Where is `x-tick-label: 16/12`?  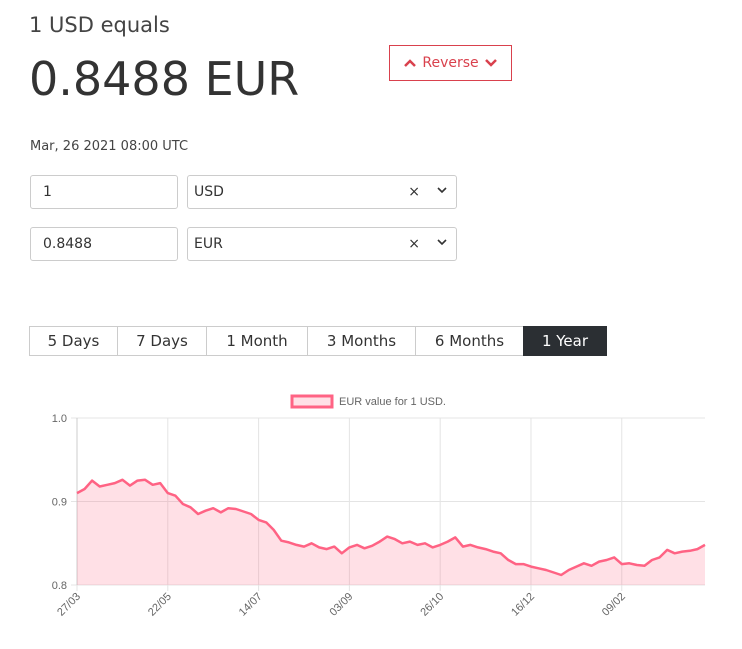 x-tick-label: 16/12 is located at coordinates (523, 605).